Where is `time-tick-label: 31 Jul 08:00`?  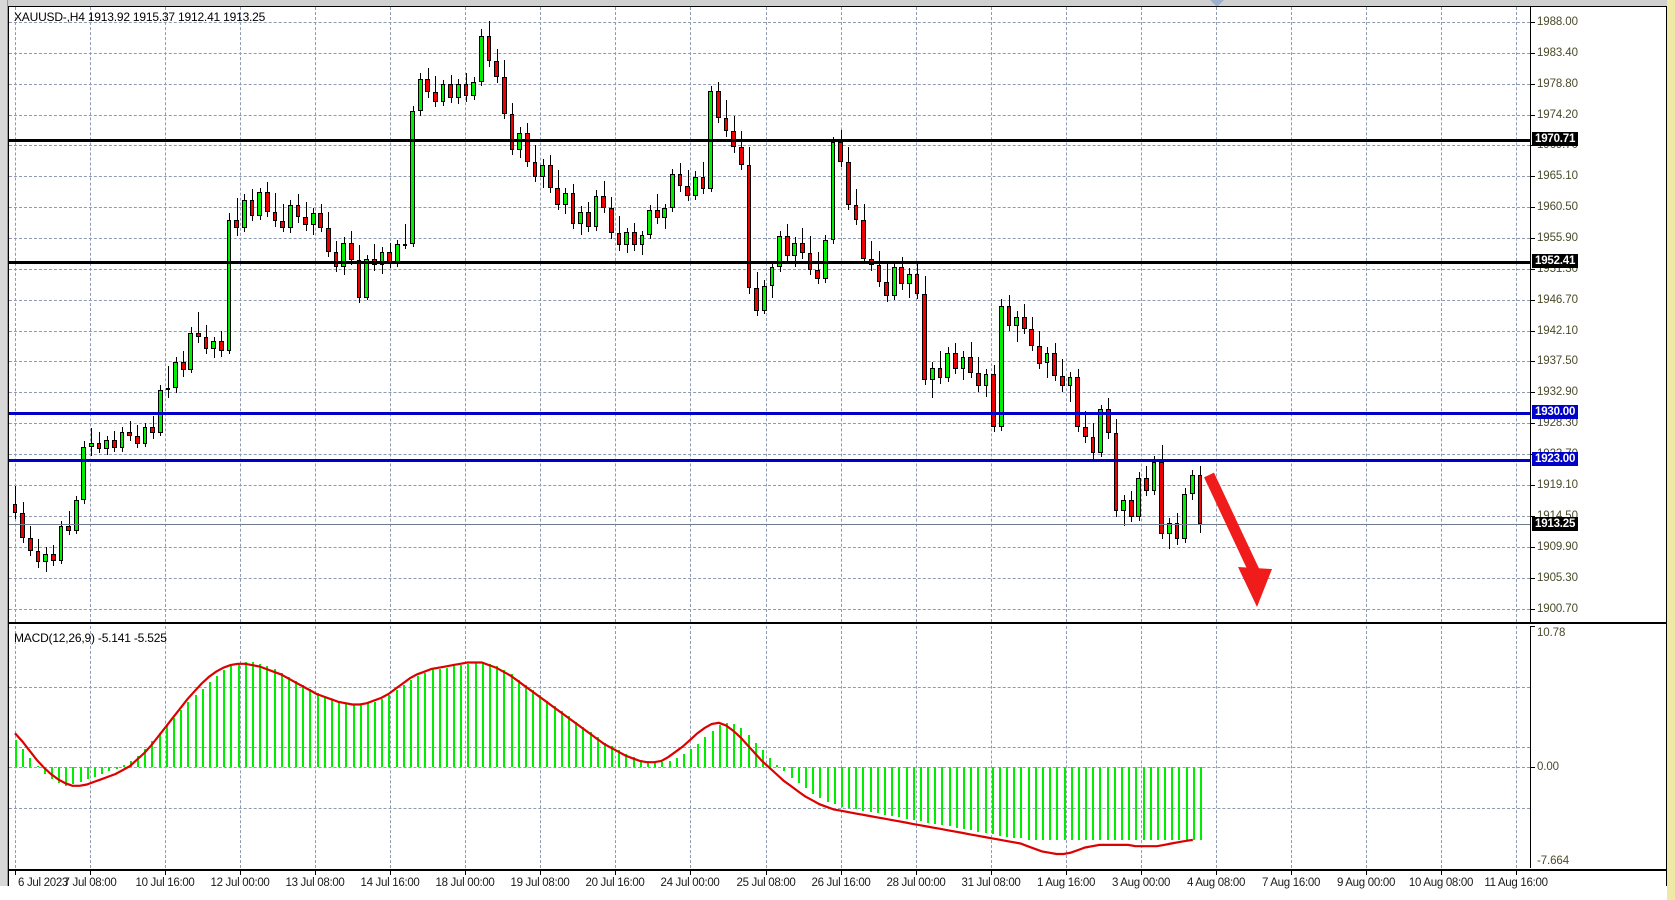 time-tick-label: 31 Jul 08:00 is located at coordinates (991, 883).